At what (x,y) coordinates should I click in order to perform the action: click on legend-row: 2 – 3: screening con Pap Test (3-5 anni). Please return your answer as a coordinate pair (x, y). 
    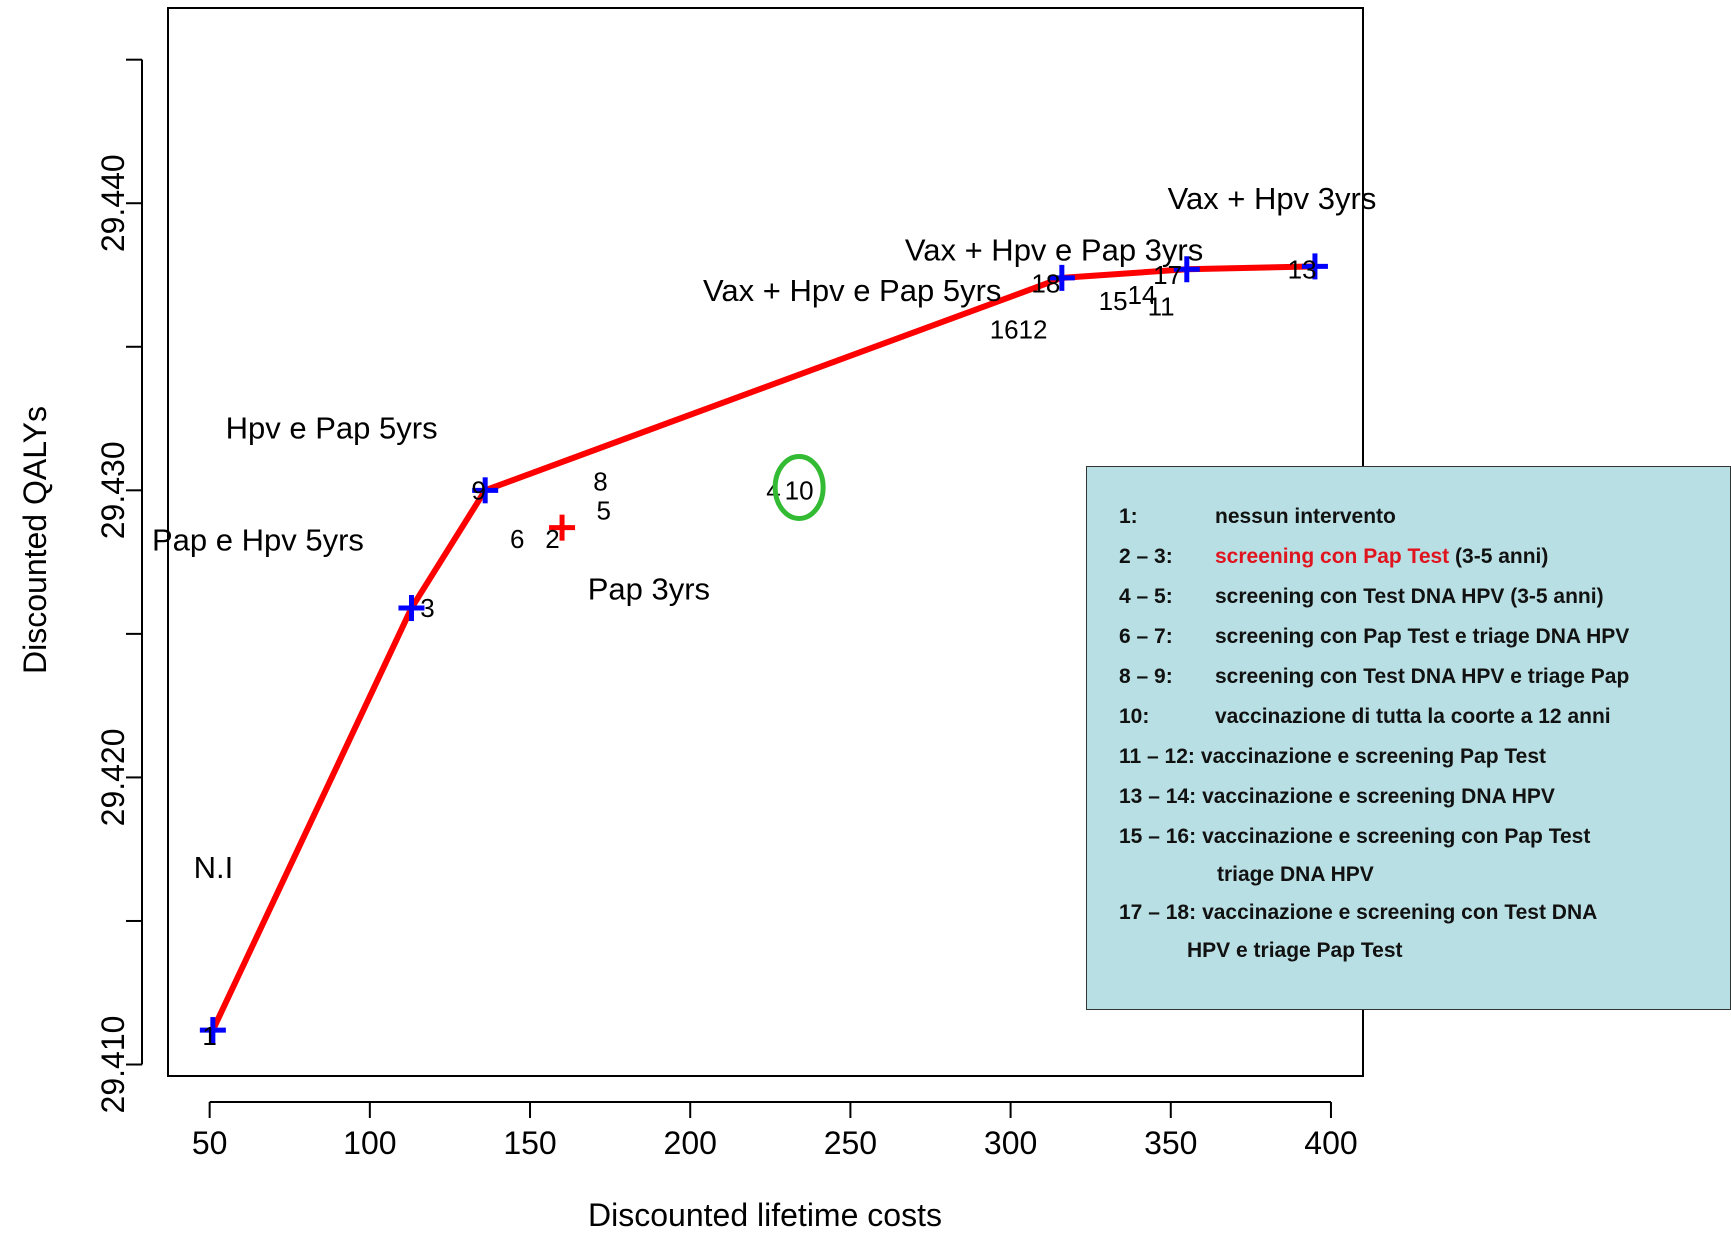
    Looking at the image, I should click on (1424, 557).